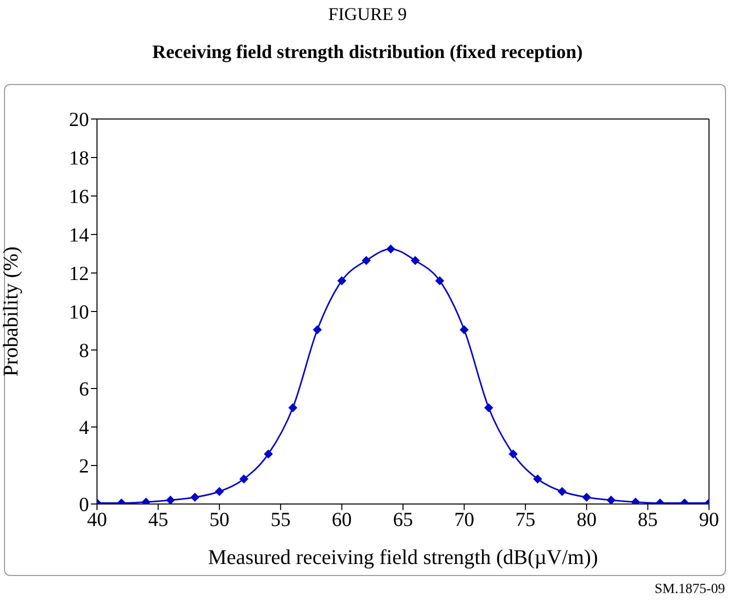 The height and width of the screenshot is (604, 735). What do you see at coordinates (464, 520) in the screenshot?
I see `x-tick-label: 70` at bounding box center [464, 520].